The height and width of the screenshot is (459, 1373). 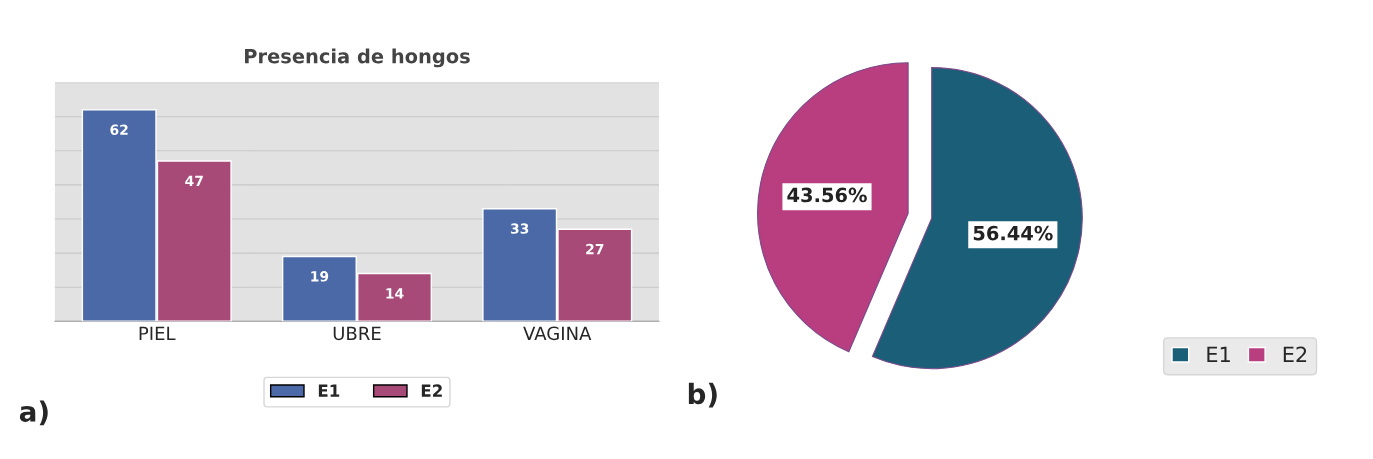 What do you see at coordinates (320, 276) in the screenshot?
I see `data-label: 19` at bounding box center [320, 276].